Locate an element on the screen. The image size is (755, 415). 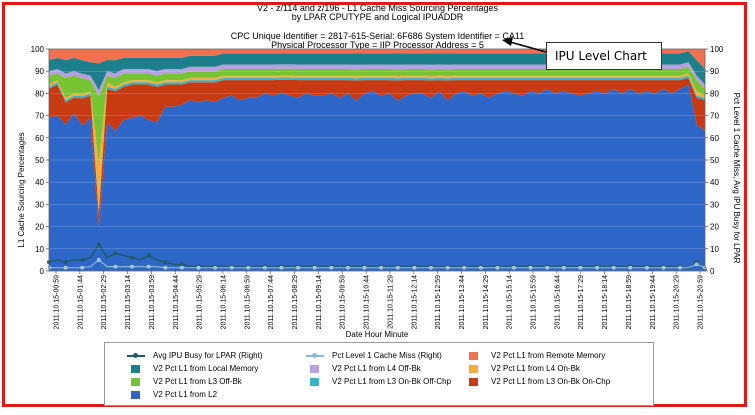
x-axis-label: Date Hour Minute is located at coordinates (377, 334).